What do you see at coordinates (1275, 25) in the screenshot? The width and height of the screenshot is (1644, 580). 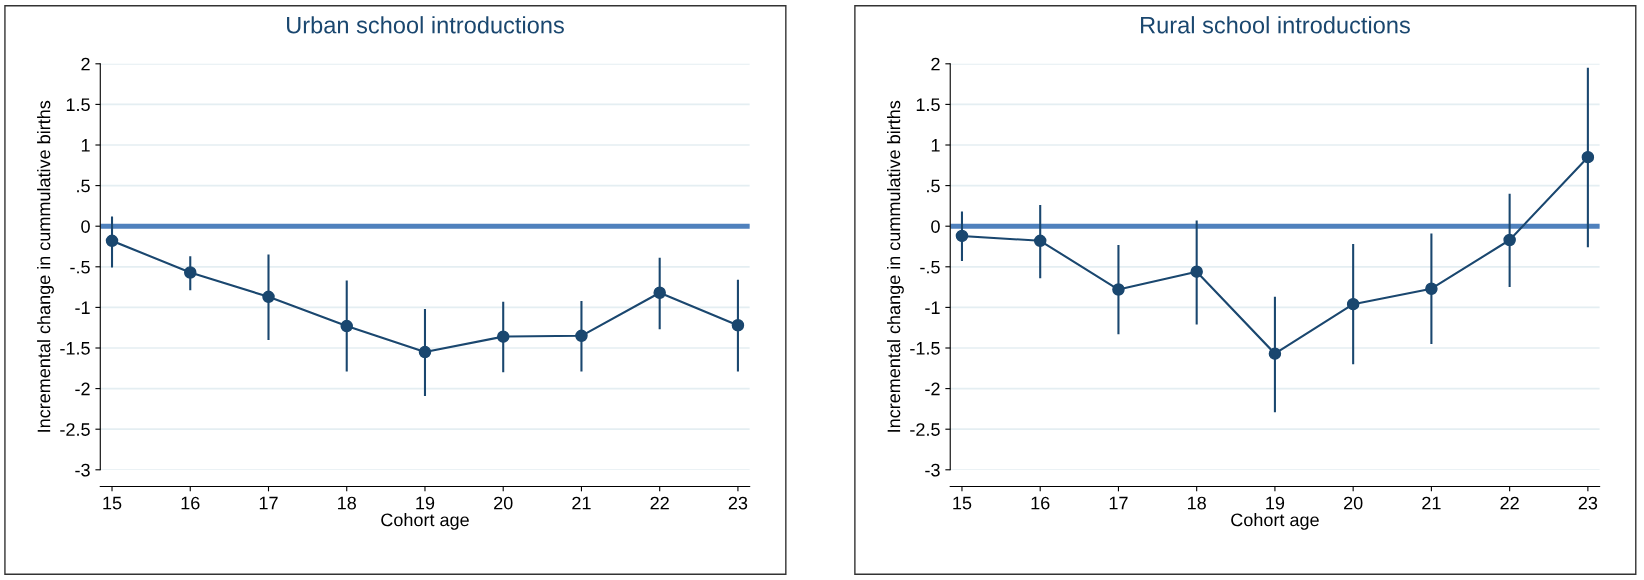 I see `chart-title: Rural school introductions` at bounding box center [1275, 25].